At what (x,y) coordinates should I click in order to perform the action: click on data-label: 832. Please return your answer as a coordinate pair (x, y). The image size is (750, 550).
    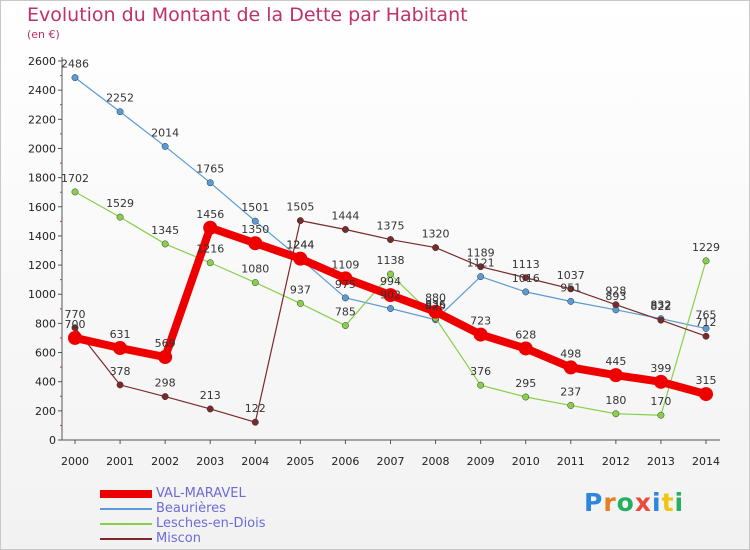
    Looking at the image, I should click on (660, 305).